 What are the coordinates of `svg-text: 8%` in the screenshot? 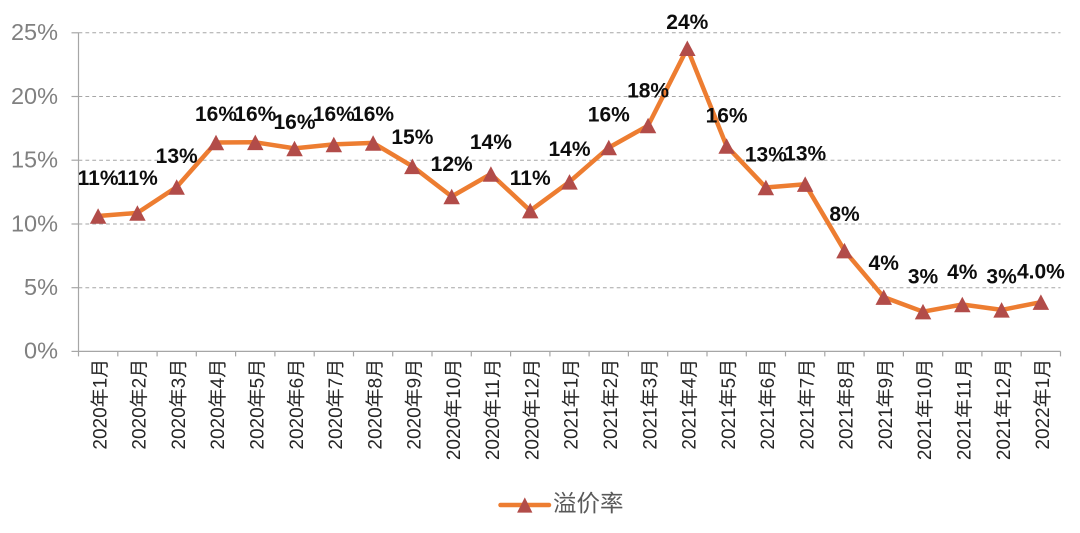 It's located at (844, 214).